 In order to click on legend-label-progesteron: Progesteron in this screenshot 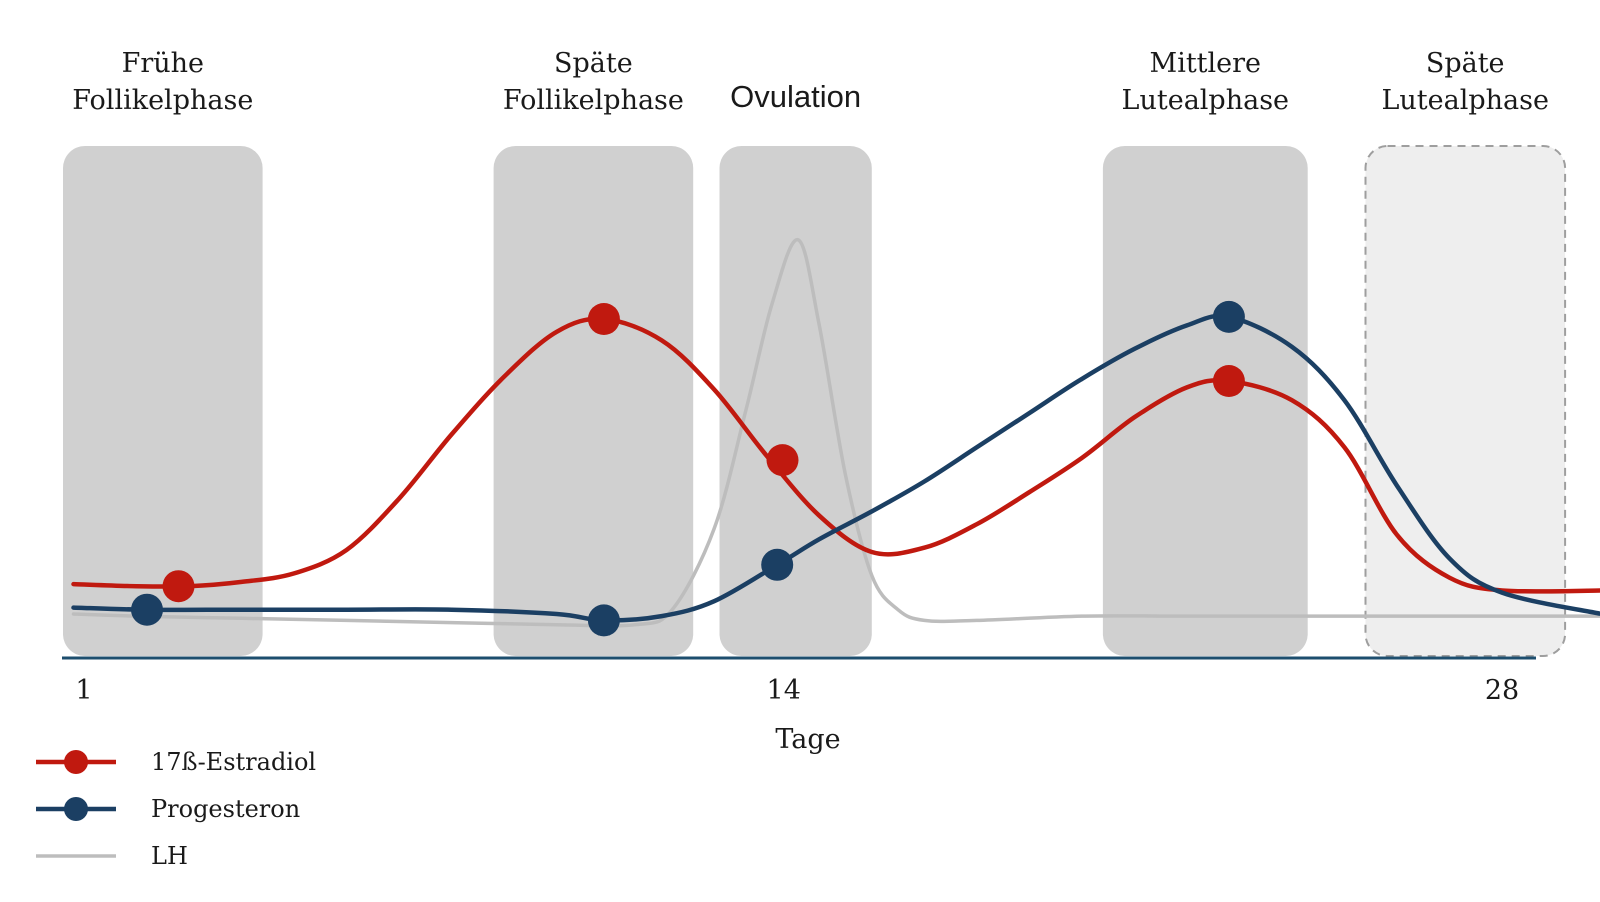, I will do `click(225, 809)`.